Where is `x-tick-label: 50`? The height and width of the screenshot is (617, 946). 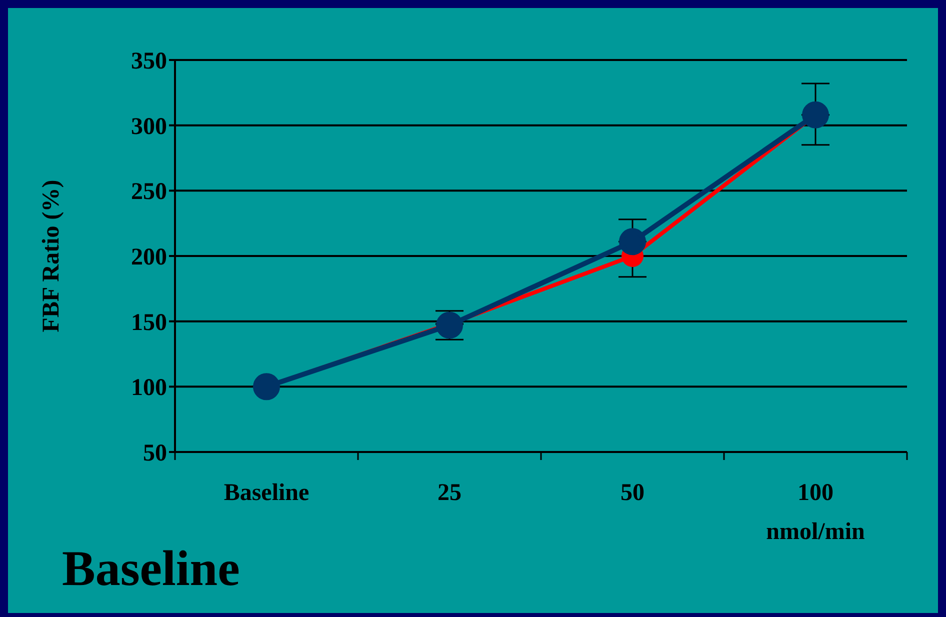 x-tick-label: 50 is located at coordinates (632, 493).